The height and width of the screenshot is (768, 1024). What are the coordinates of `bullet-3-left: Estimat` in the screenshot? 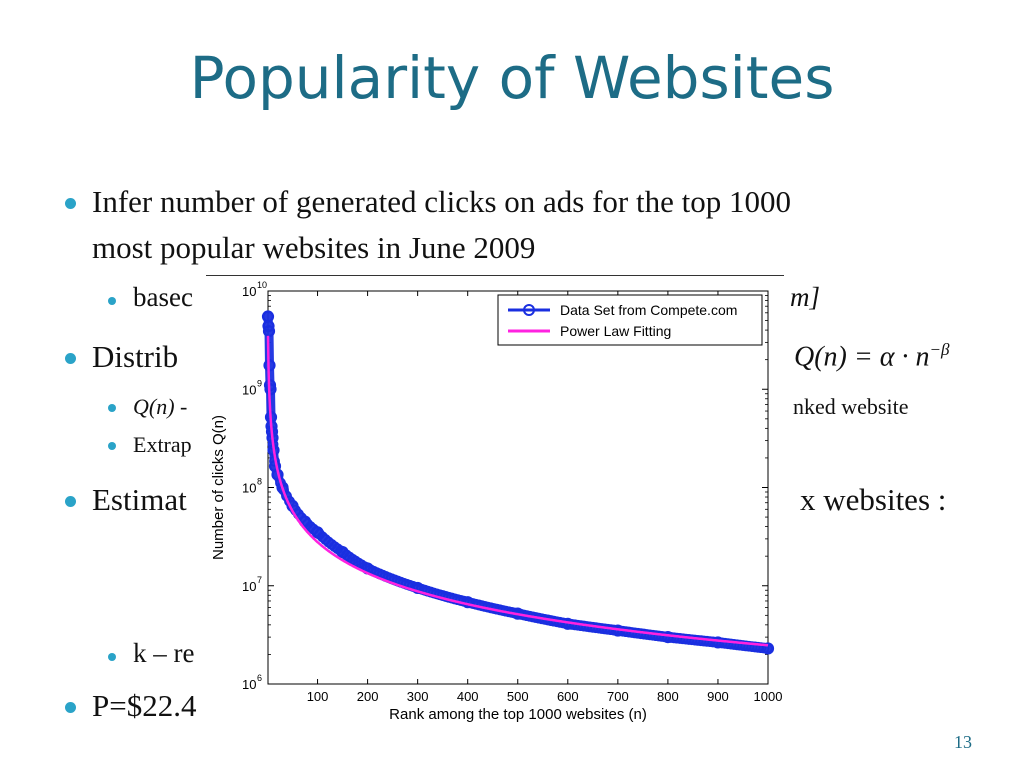 It's located at (139, 499).